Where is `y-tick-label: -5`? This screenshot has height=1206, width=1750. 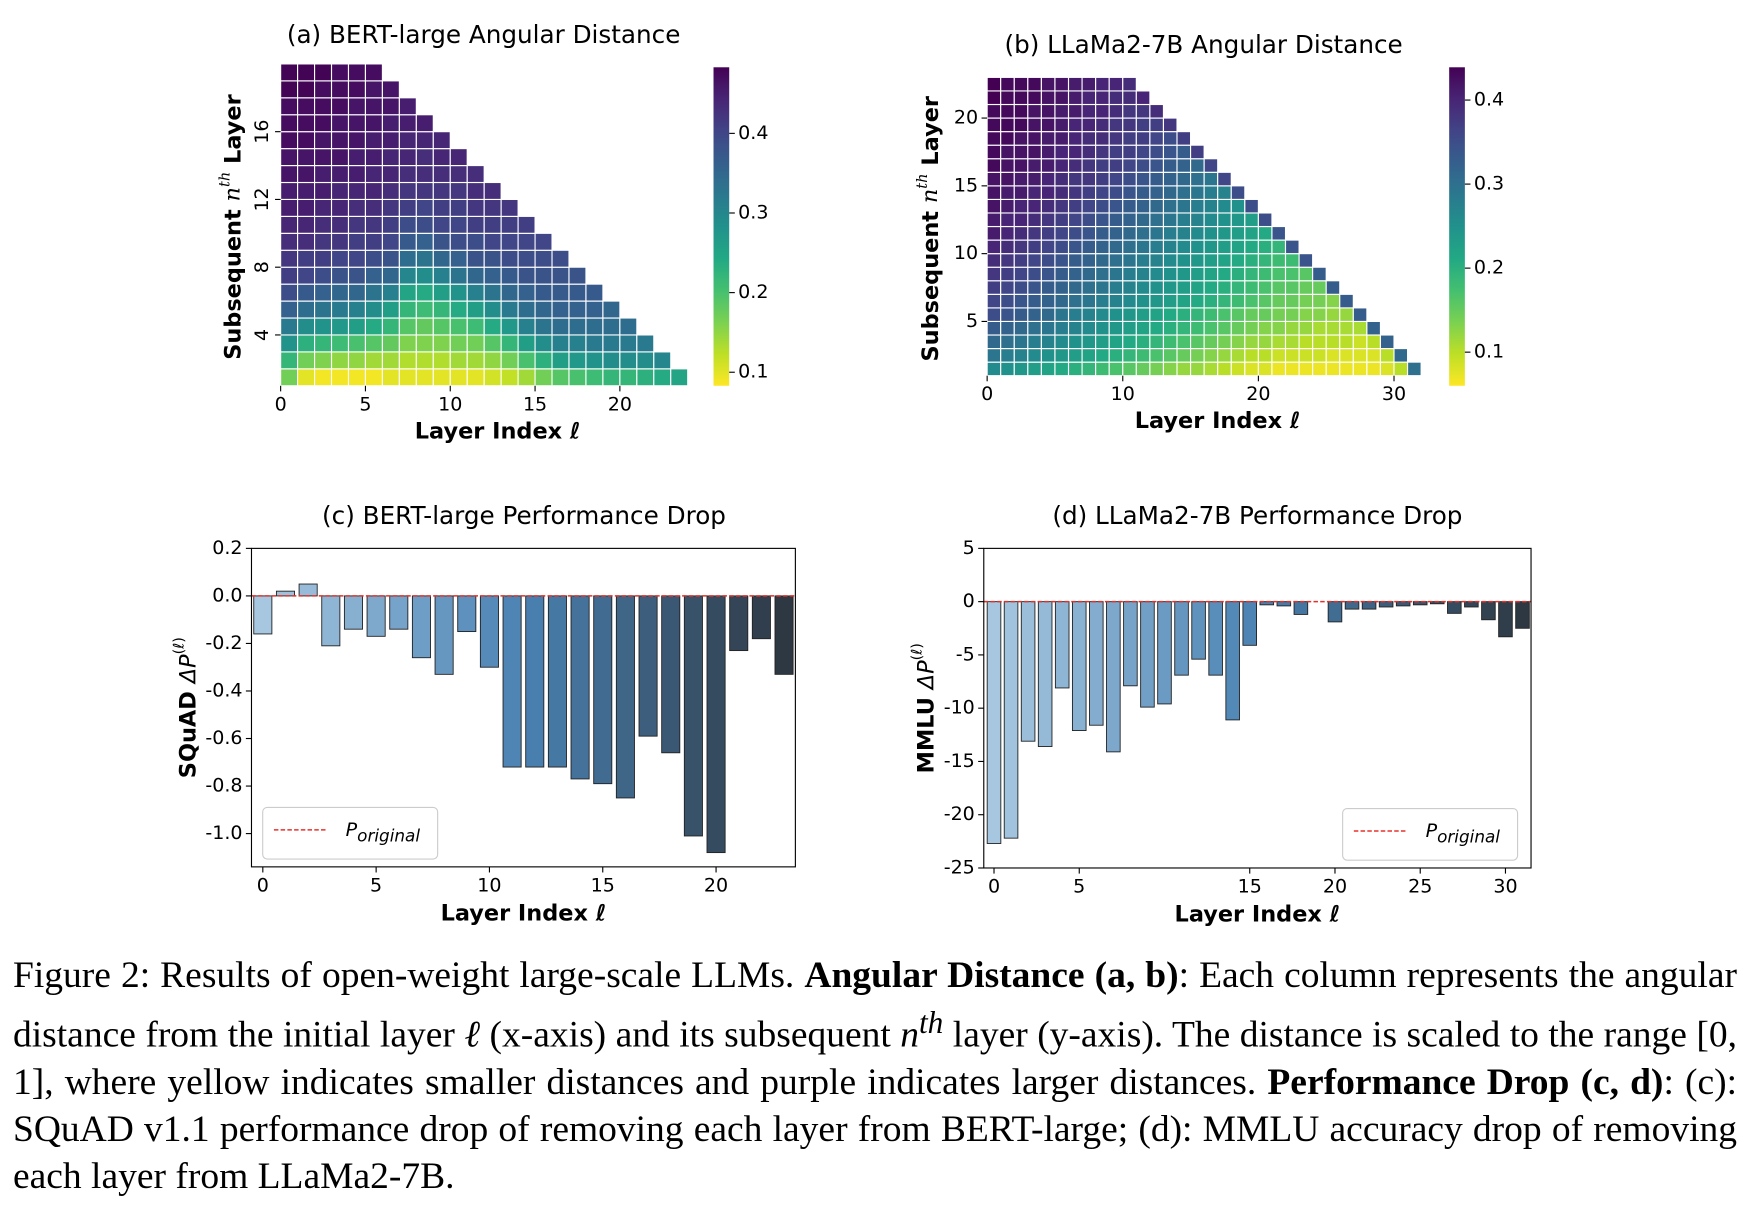
y-tick-label: -5 is located at coordinates (965, 654).